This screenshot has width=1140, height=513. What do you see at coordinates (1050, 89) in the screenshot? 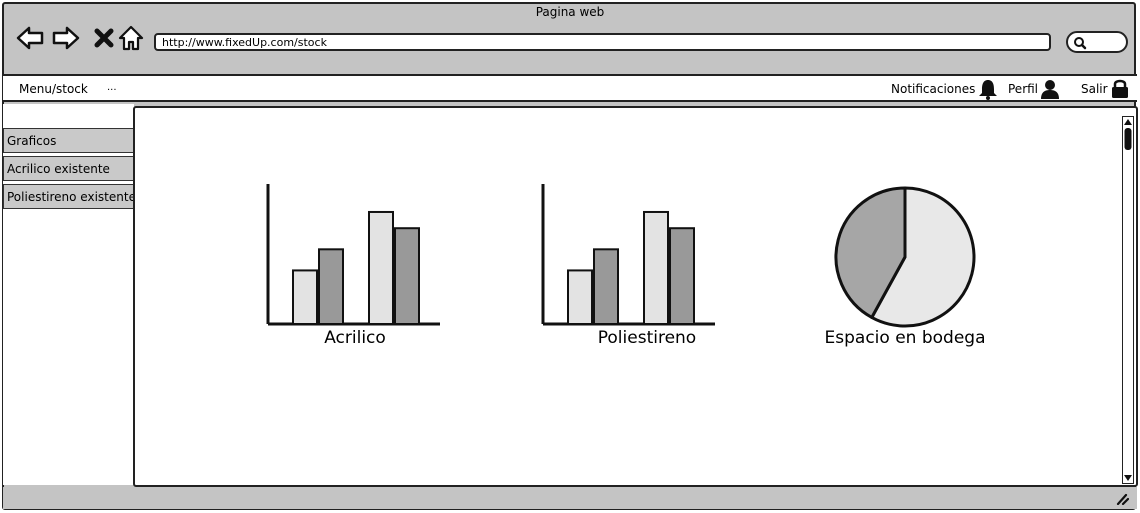
I see `user-icon` at bounding box center [1050, 89].